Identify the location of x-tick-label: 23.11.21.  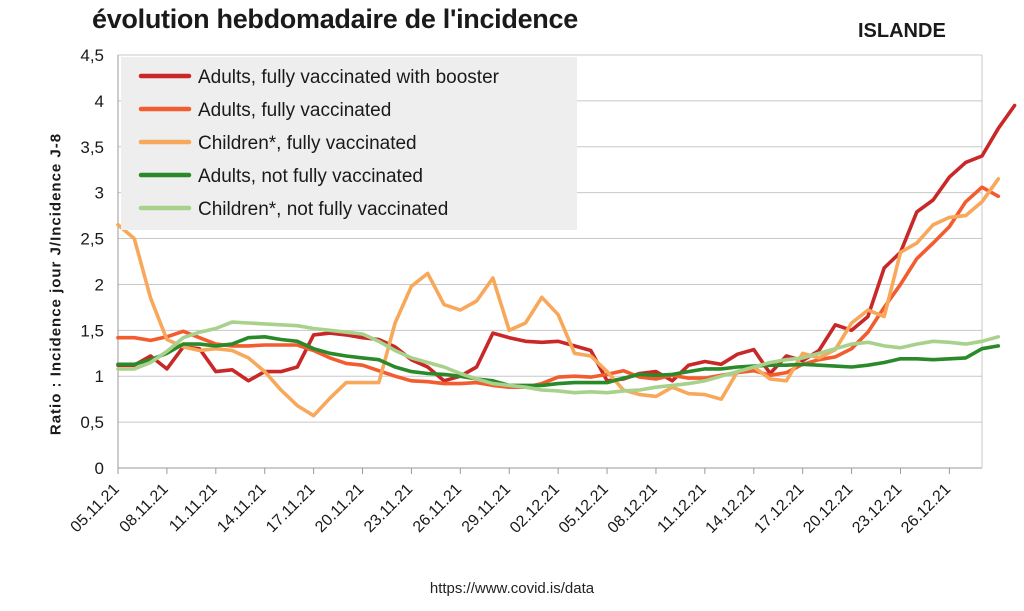
(388, 508).